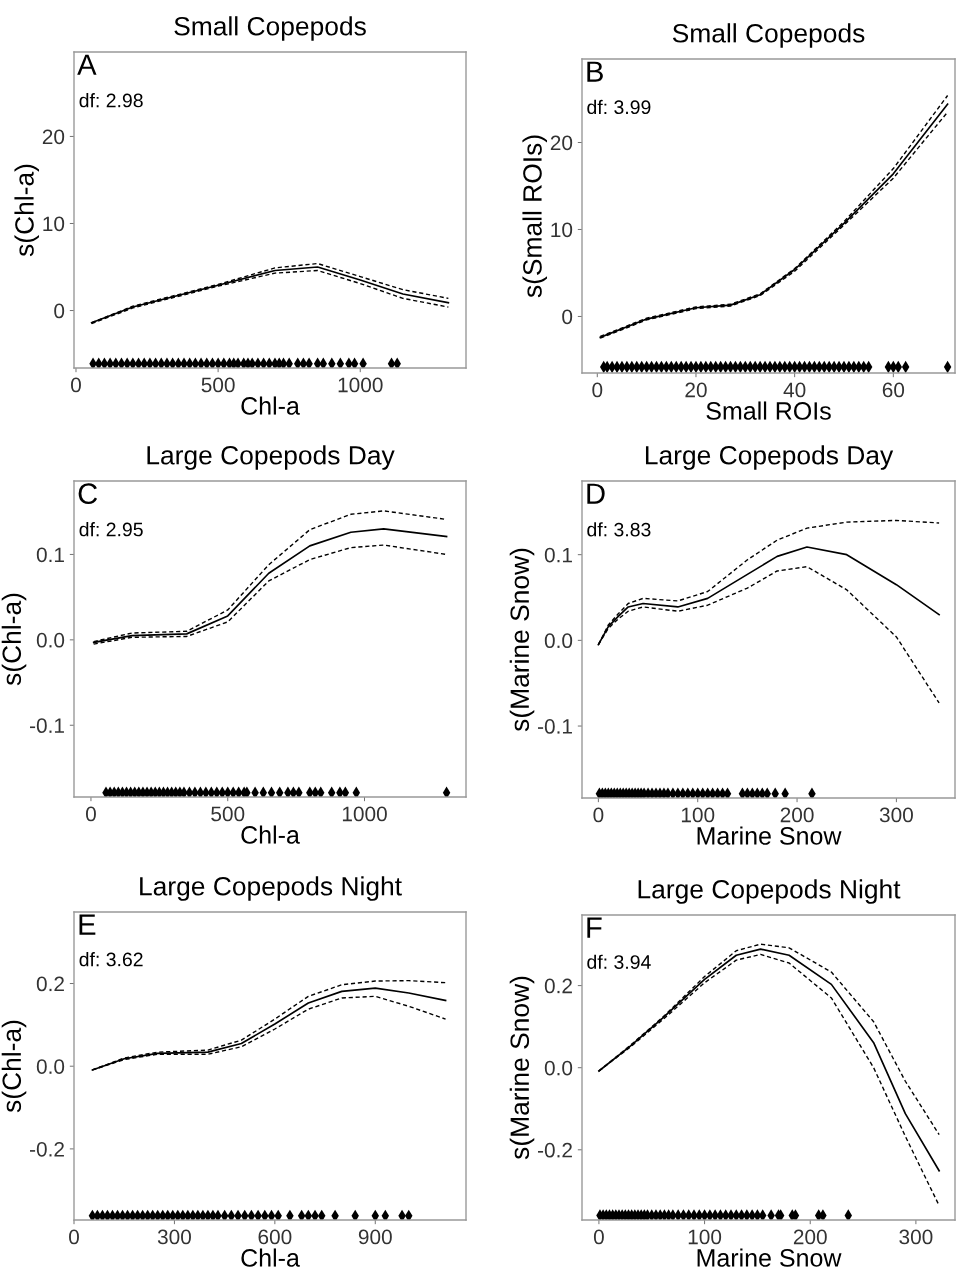 This screenshot has width=965, height=1284. Describe the element at coordinates (375, 1237) in the screenshot. I see `x-tick-label: 900` at that location.